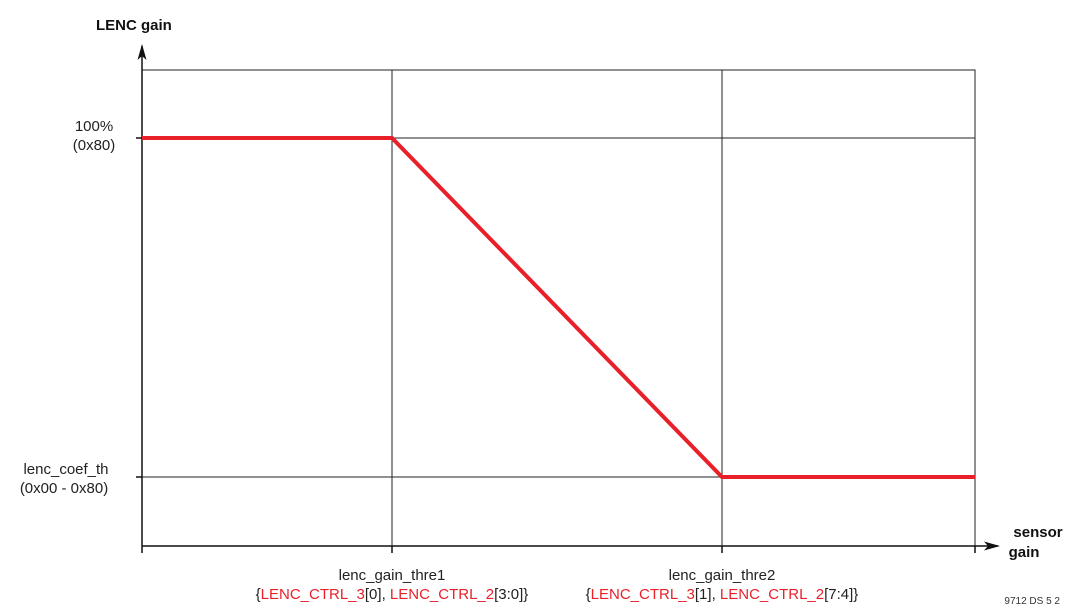 The height and width of the screenshot is (608, 1067). What do you see at coordinates (65, 469) in the screenshot?
I see `y-tick-bottom-value: lenc_coef_th` at bounding box center [65, 469].